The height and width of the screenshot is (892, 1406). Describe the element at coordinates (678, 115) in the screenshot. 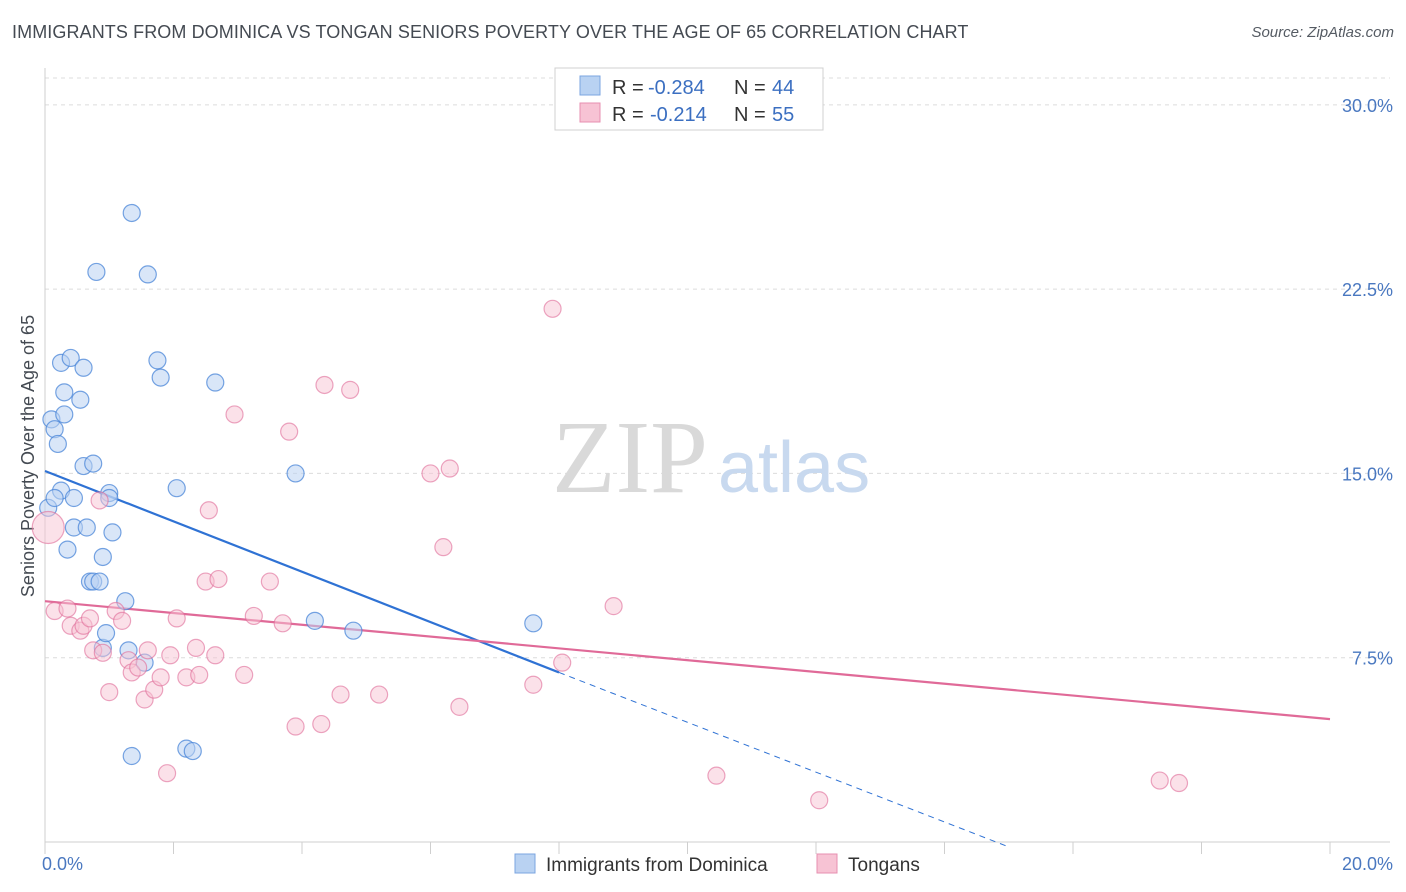

I see `legend-r-value-2: -0.214` at that location.